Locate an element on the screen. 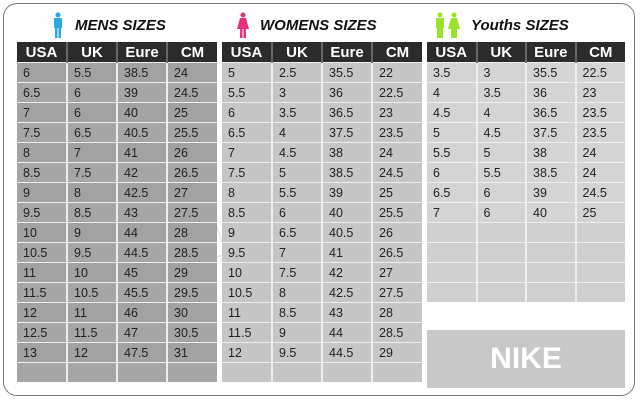 The height and width of the screenshot is (401, 640). table-row: 10.5 8 42.5 27.5 is located at coordinates (322, 292).